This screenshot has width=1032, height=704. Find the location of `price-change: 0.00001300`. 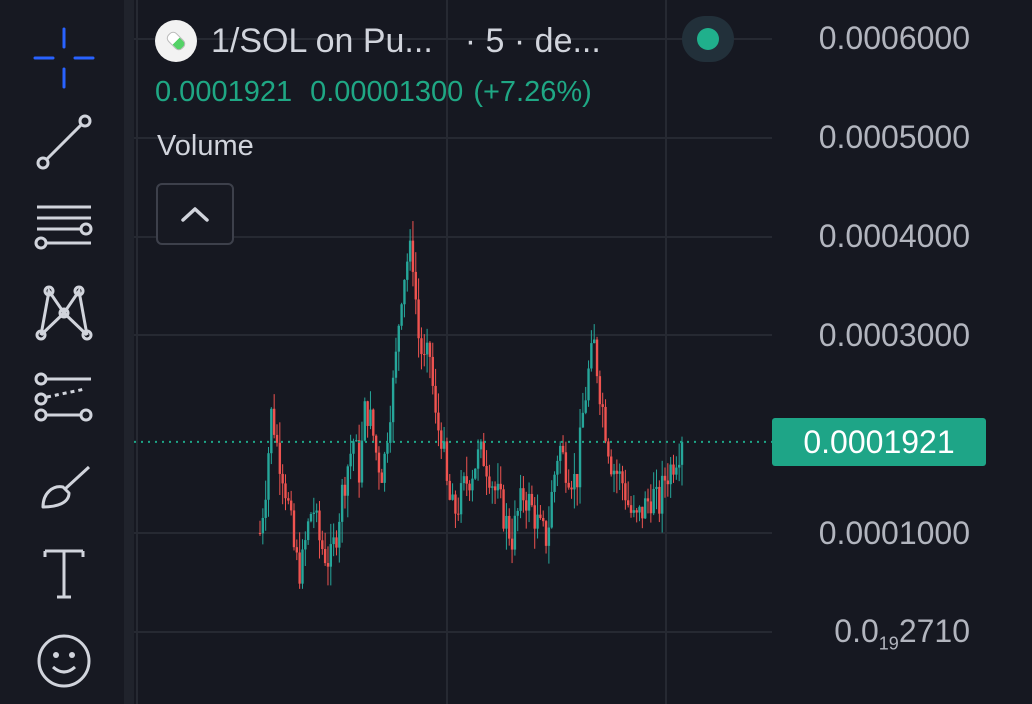

price-change: 0.00001300 is located at coordinates (387, 92).